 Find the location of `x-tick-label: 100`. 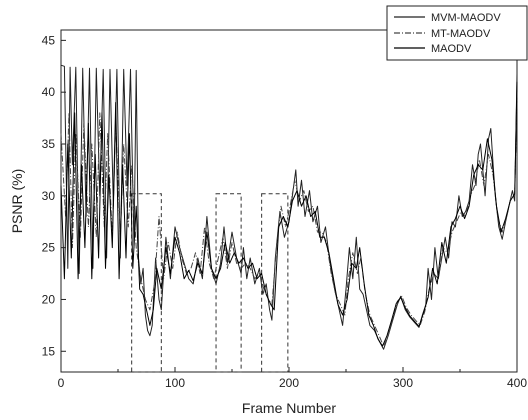

x-tick-label: 100 is located at coordinates (175, 383).